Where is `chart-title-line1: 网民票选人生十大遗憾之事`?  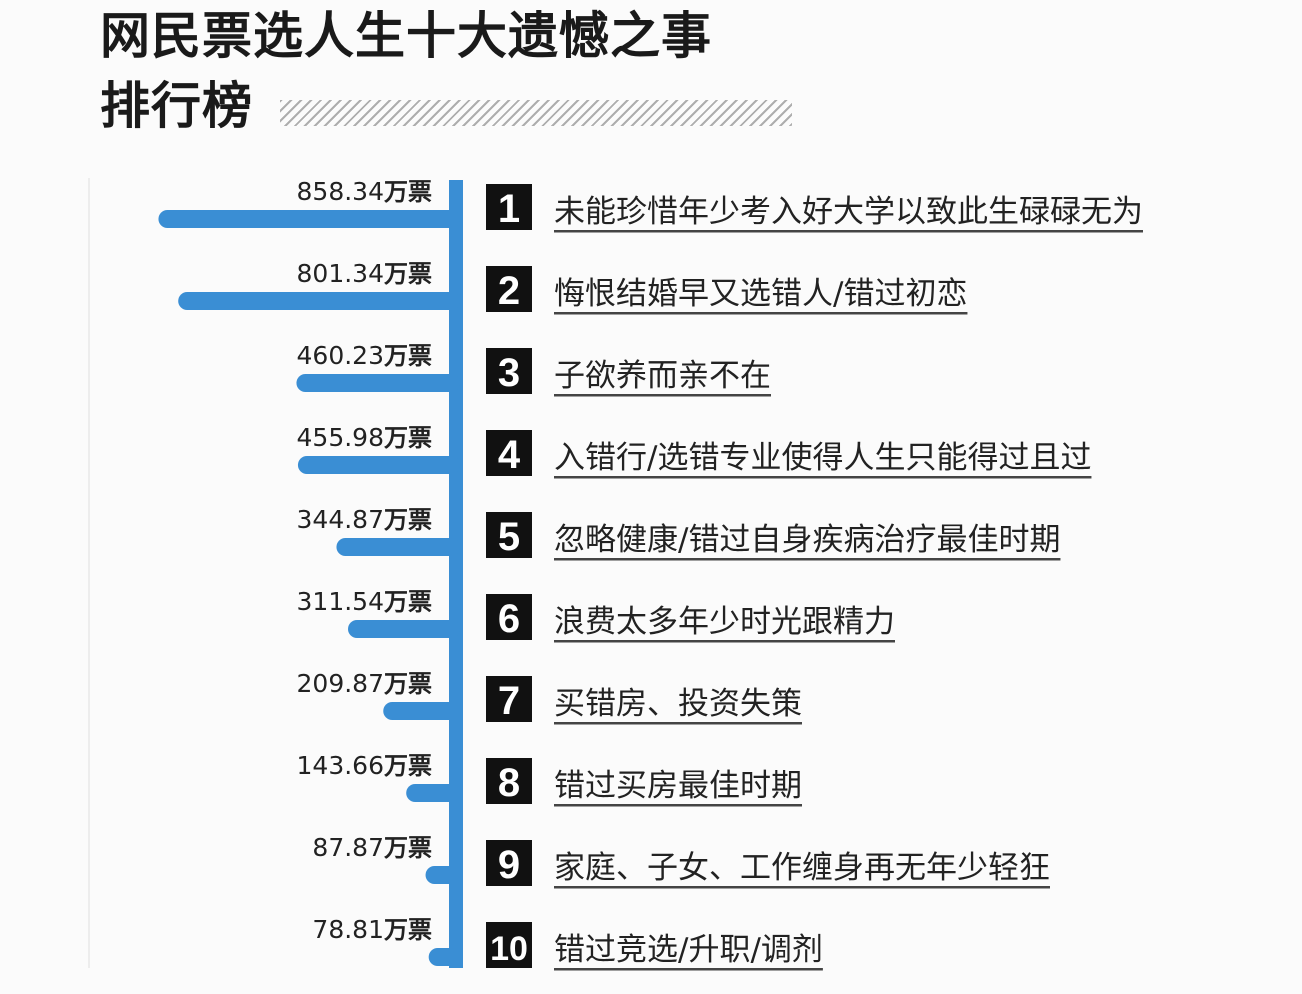
chart-title-line1: 网民票选人生十大遗憾之事 is located at coordinates (406, 36).